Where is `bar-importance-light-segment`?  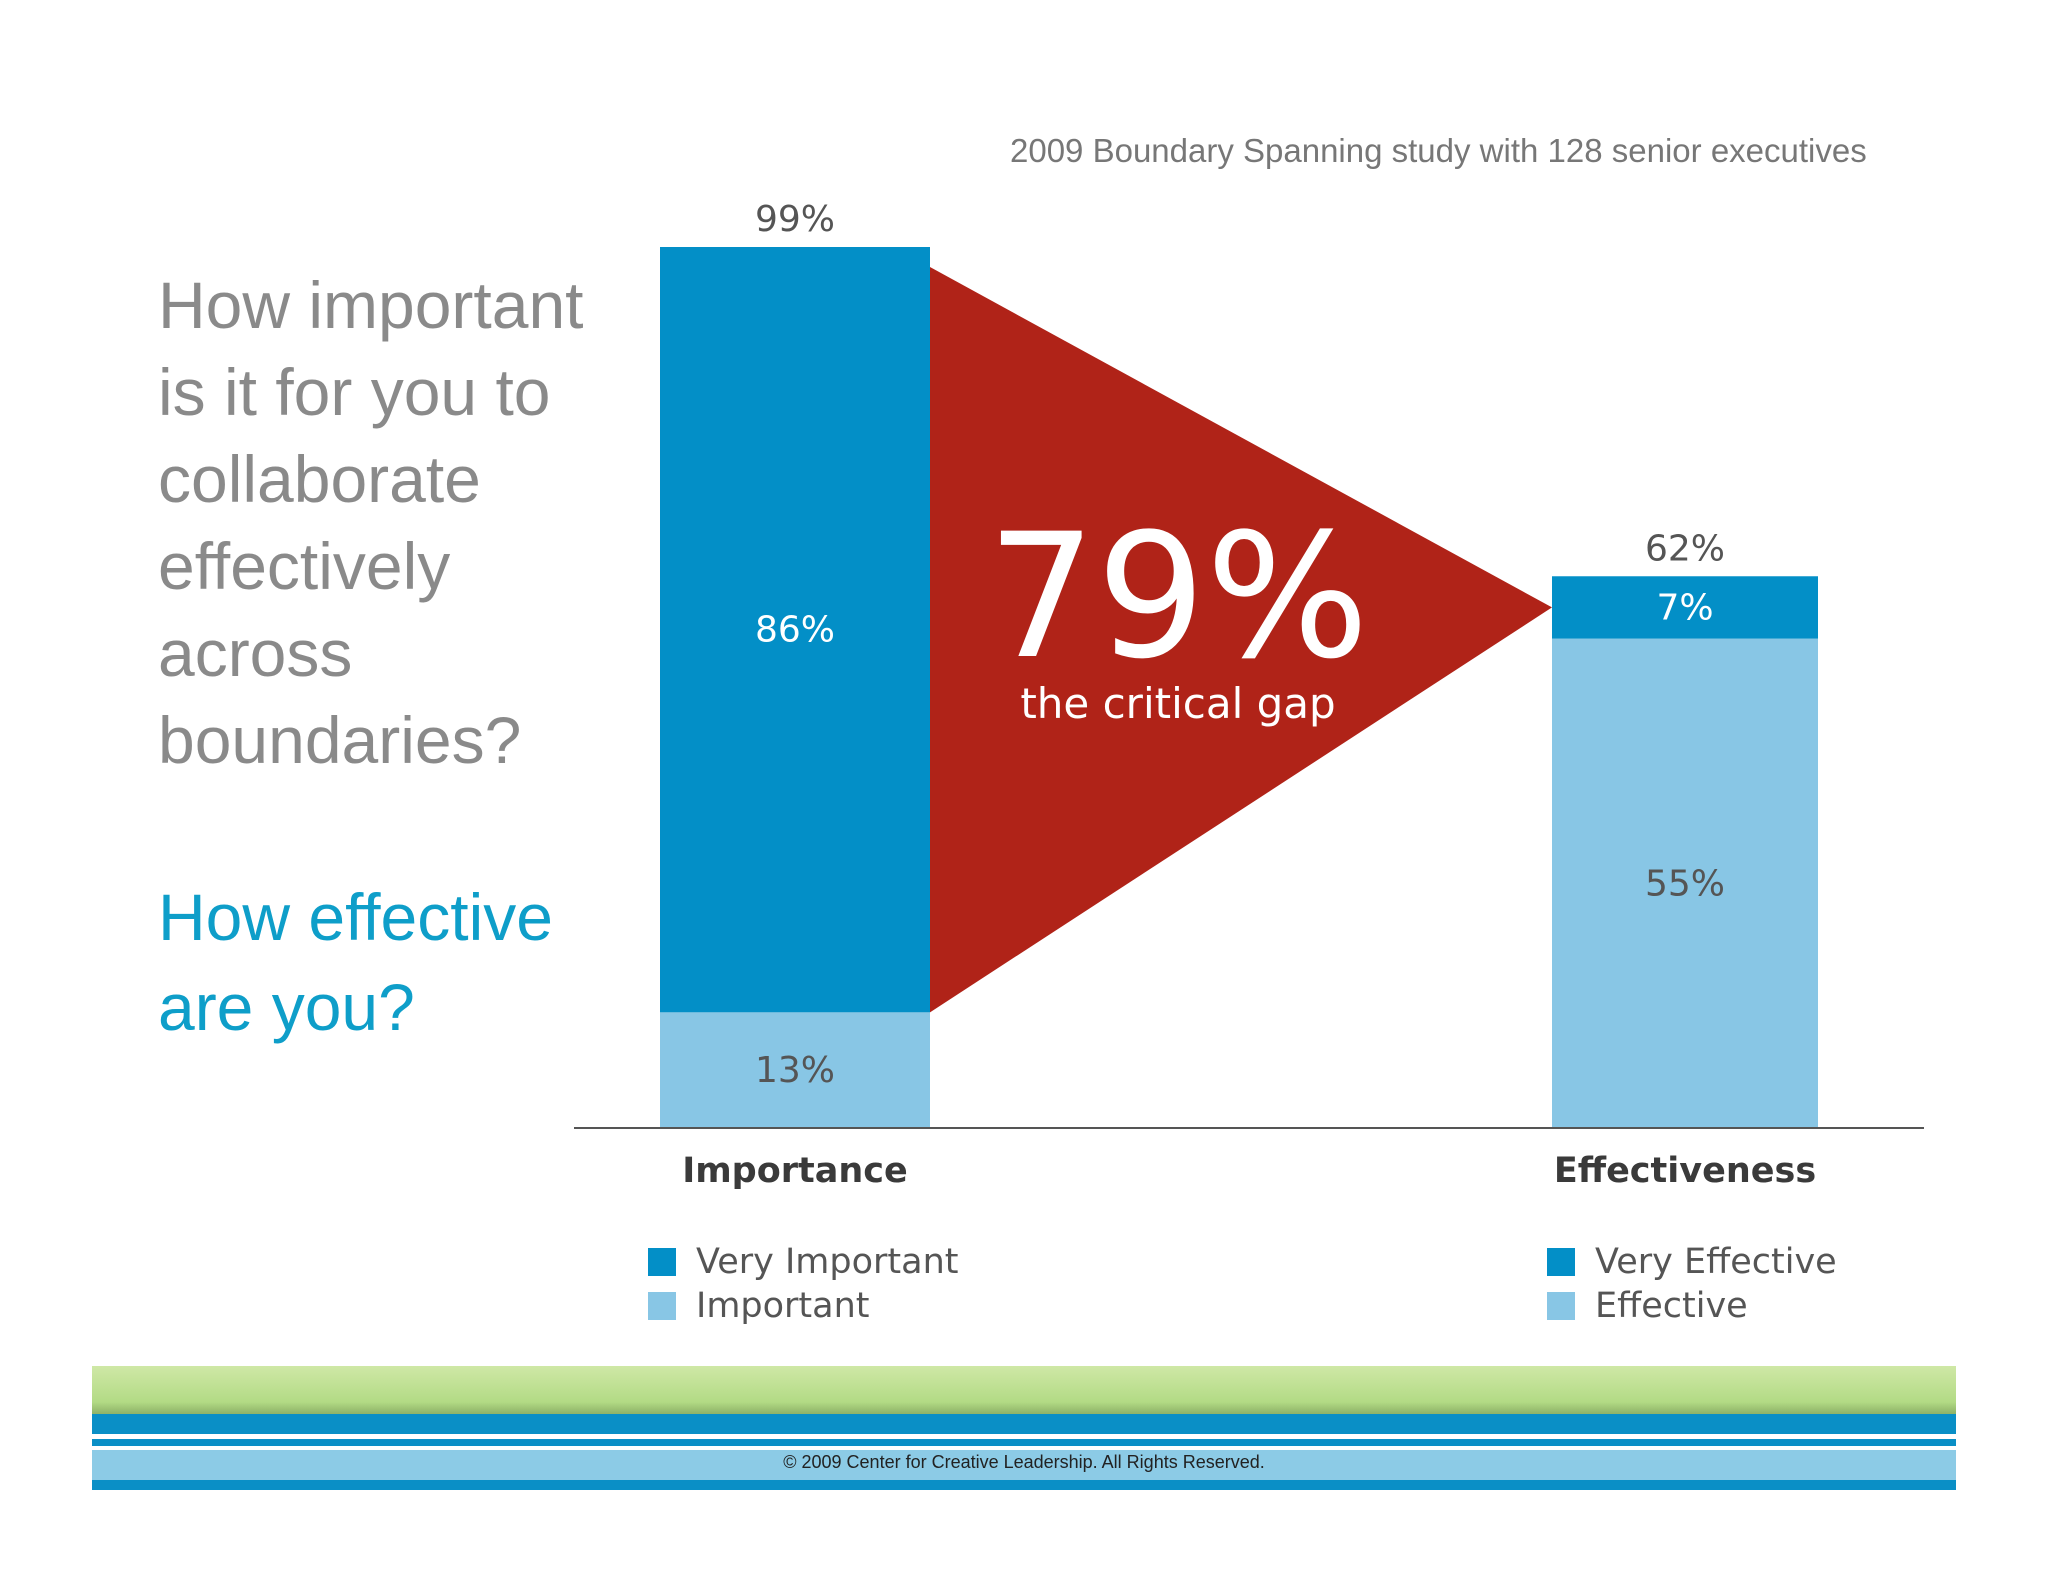
bar-importance-light-segment is located at coordinates (795, 1070).